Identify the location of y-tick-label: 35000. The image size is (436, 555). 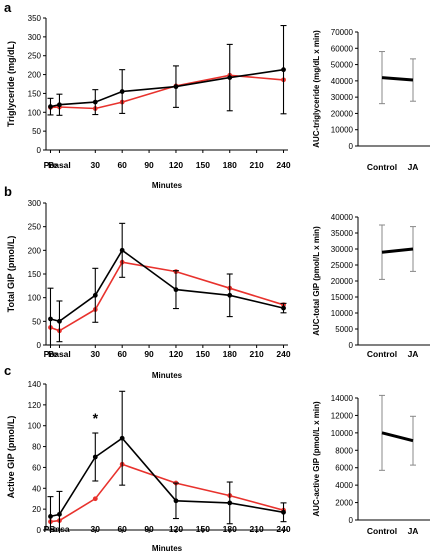
(342, 233).